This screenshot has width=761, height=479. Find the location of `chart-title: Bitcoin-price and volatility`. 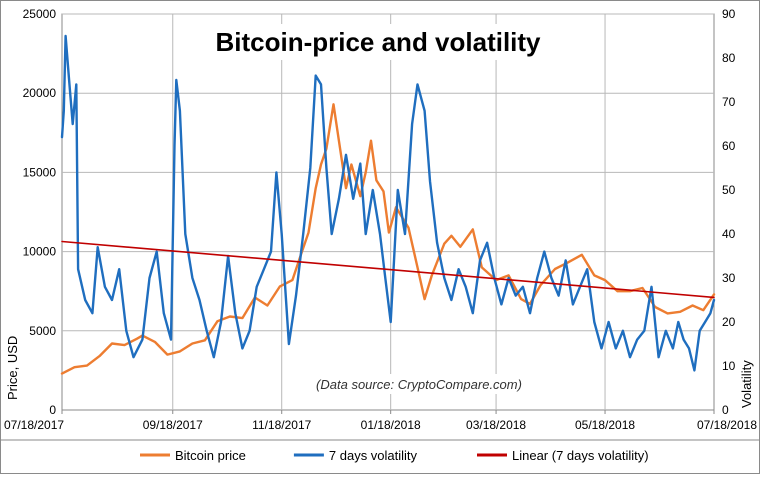

chart-title: Bitcoin-price and volatility is located at coordinates (378, 42).